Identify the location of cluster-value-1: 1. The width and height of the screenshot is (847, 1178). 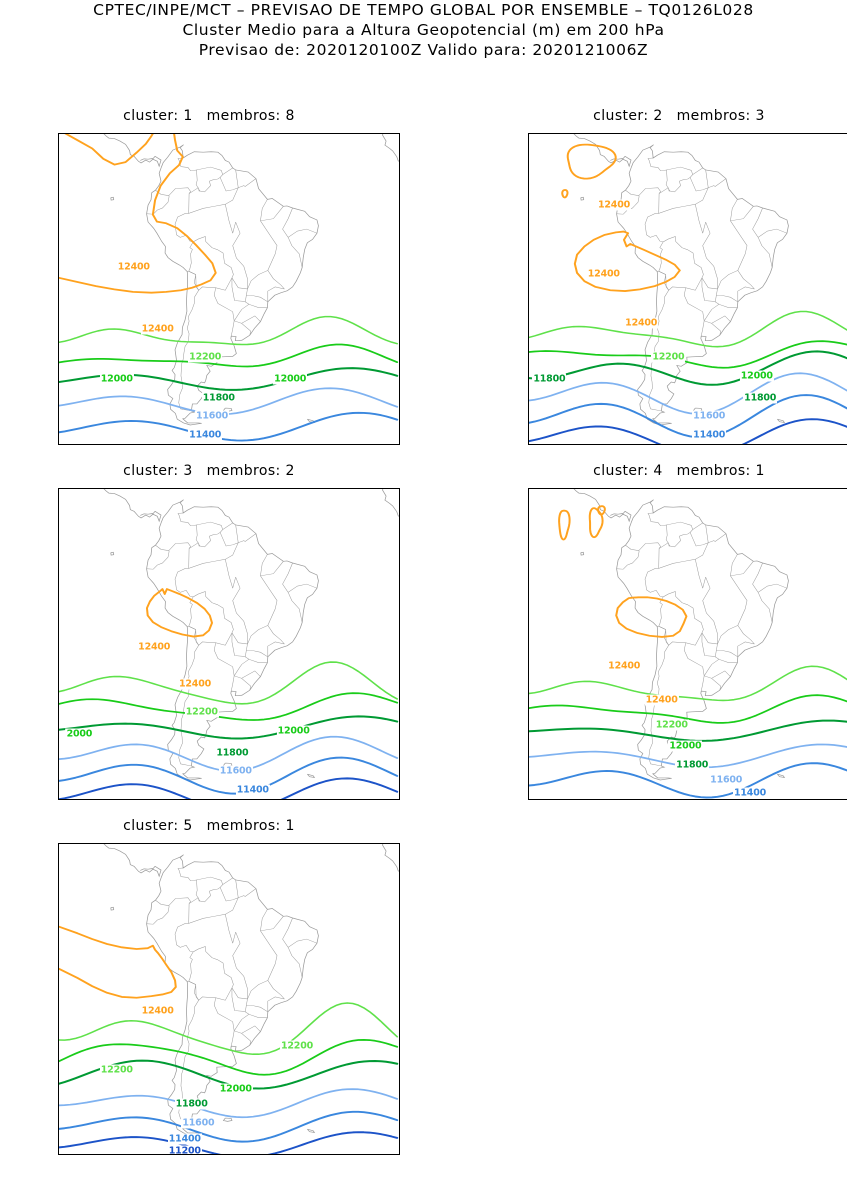
(188, 116).